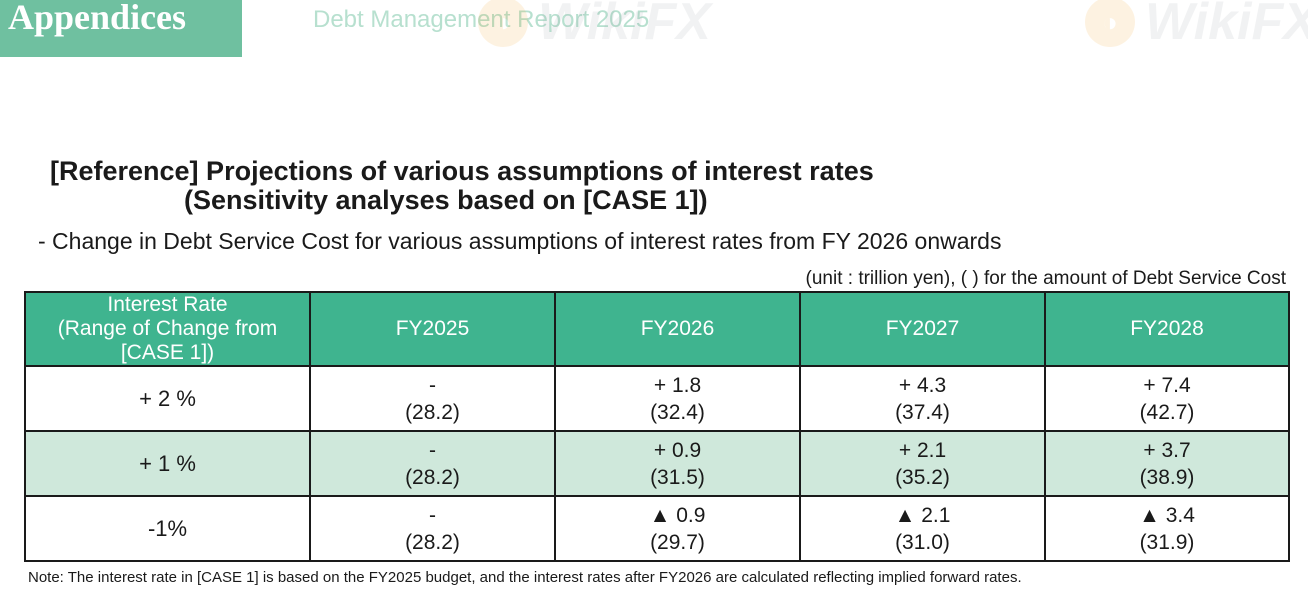  I want to click on header-fy2027: FY2027, so click(922, 329).